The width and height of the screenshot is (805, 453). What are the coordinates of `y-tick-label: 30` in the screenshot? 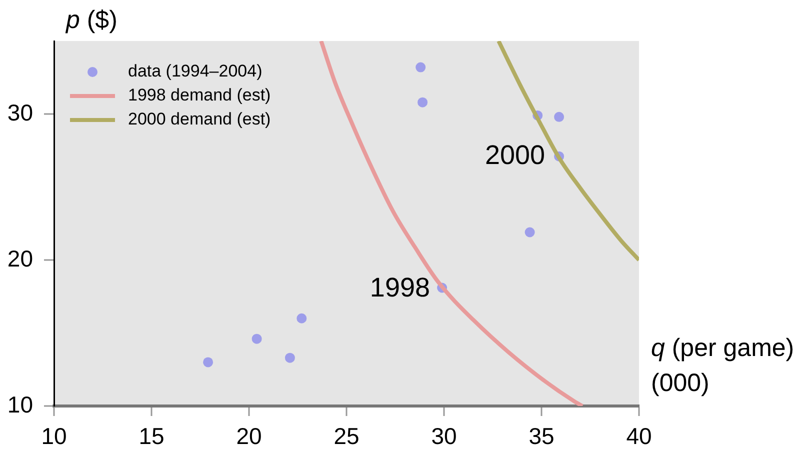 It's located at (20, 112).